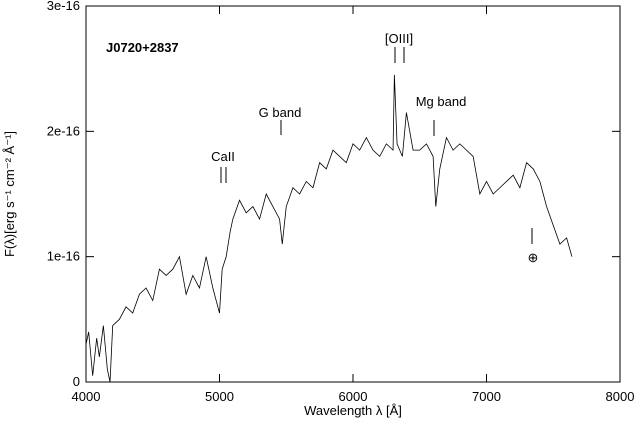  What do you see at coordinates (63, 6) in the screenshot?
I see `y-tick-label: 3e-16` at bounding box center [63, 6].